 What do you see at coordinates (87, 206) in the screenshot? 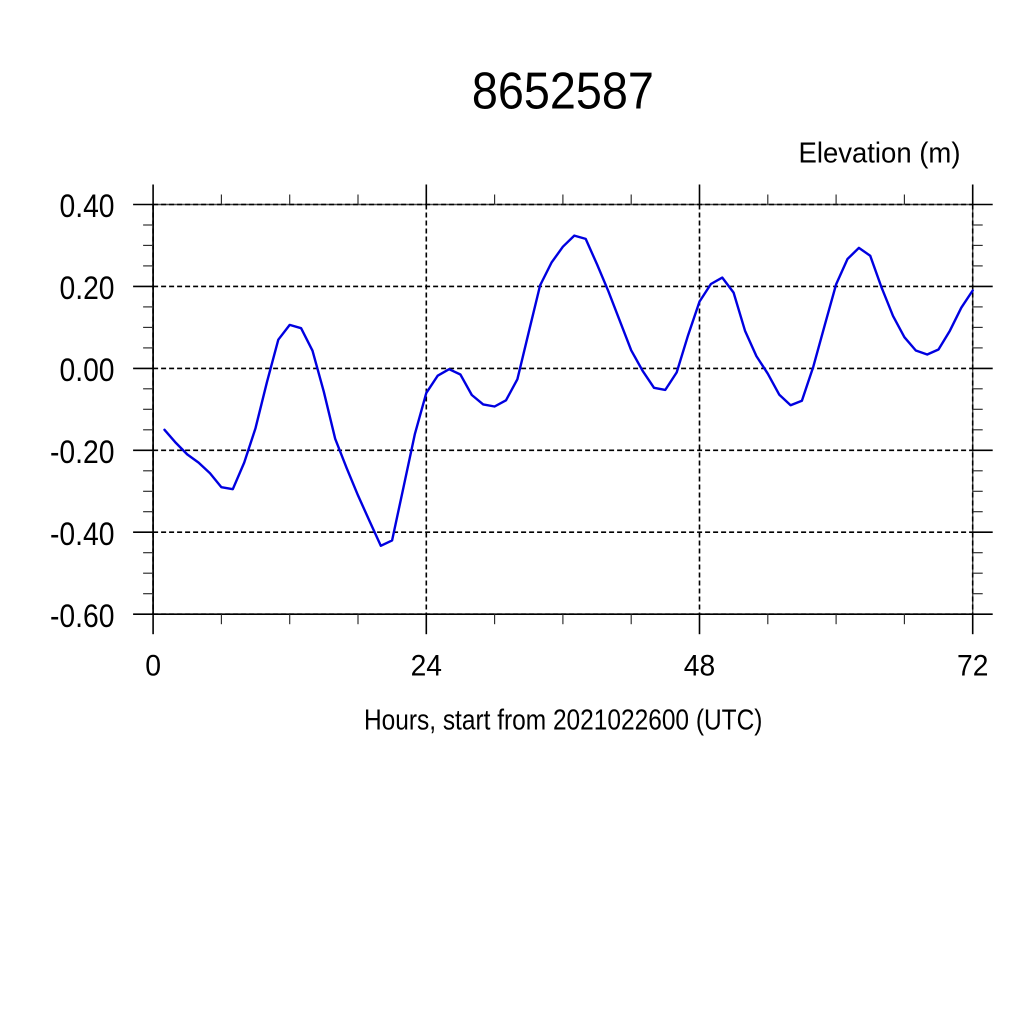
I see `svg-text: 0.40` at bounding box center [87, 206].